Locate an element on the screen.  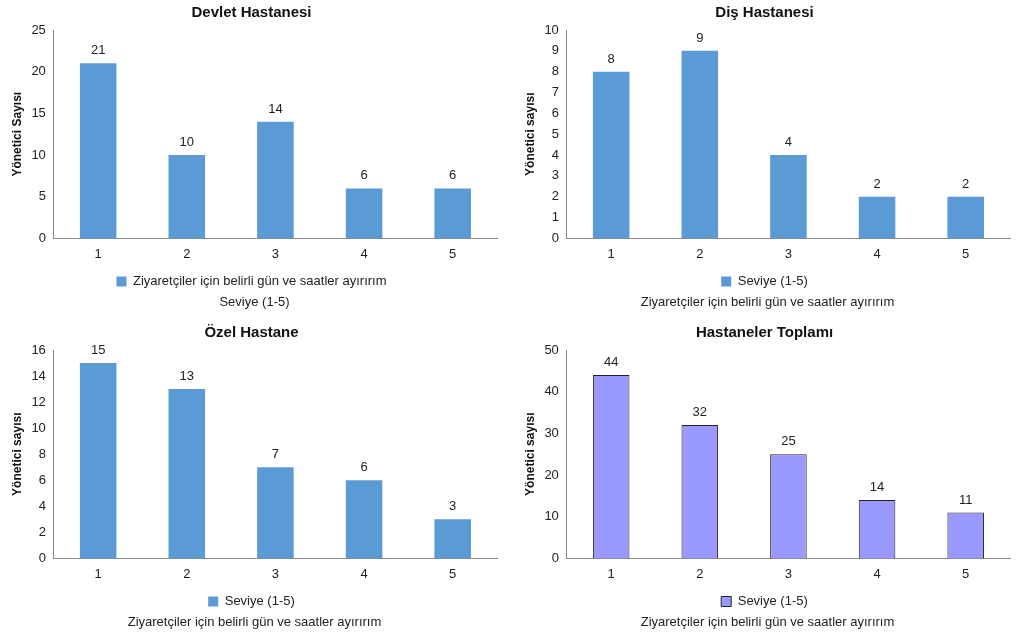
data-label: 8 is located at coordinates (611, 58).